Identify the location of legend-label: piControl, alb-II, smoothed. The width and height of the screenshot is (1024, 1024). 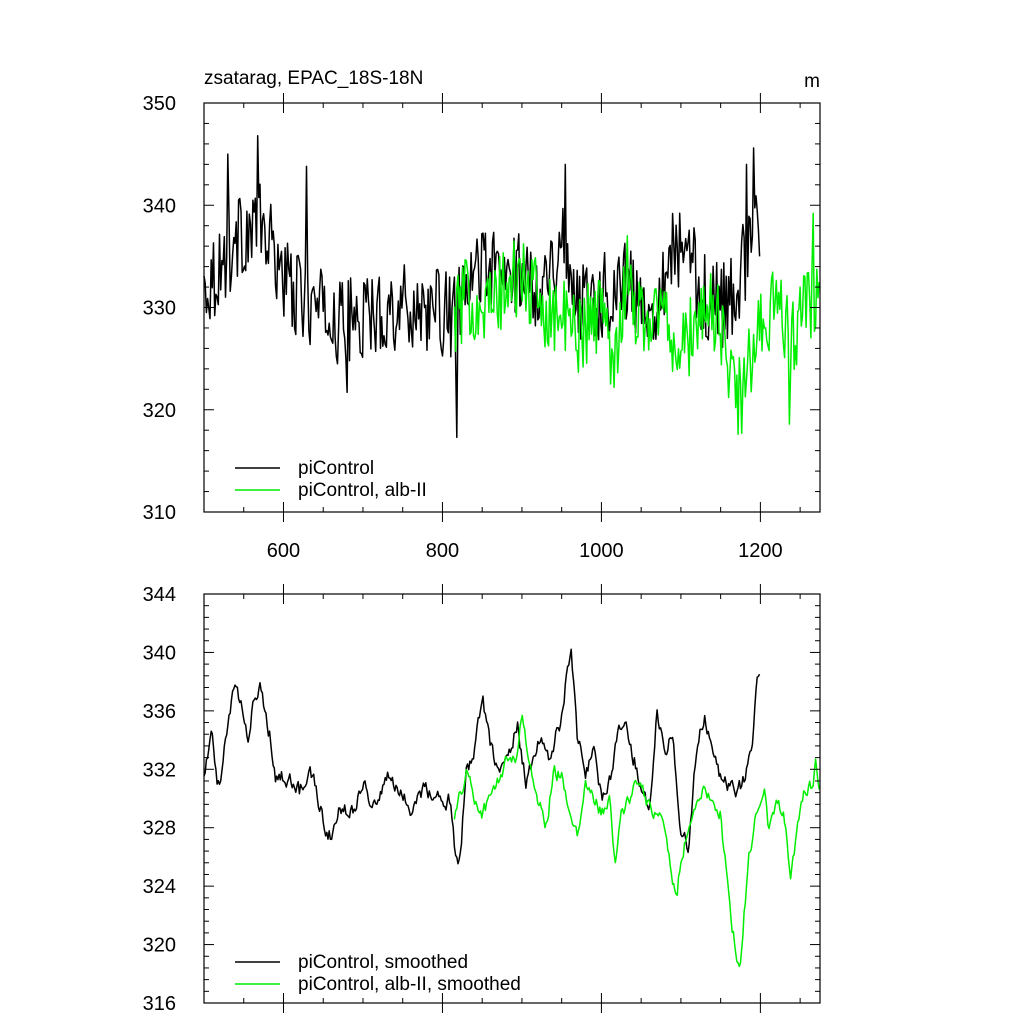
(409, 984).